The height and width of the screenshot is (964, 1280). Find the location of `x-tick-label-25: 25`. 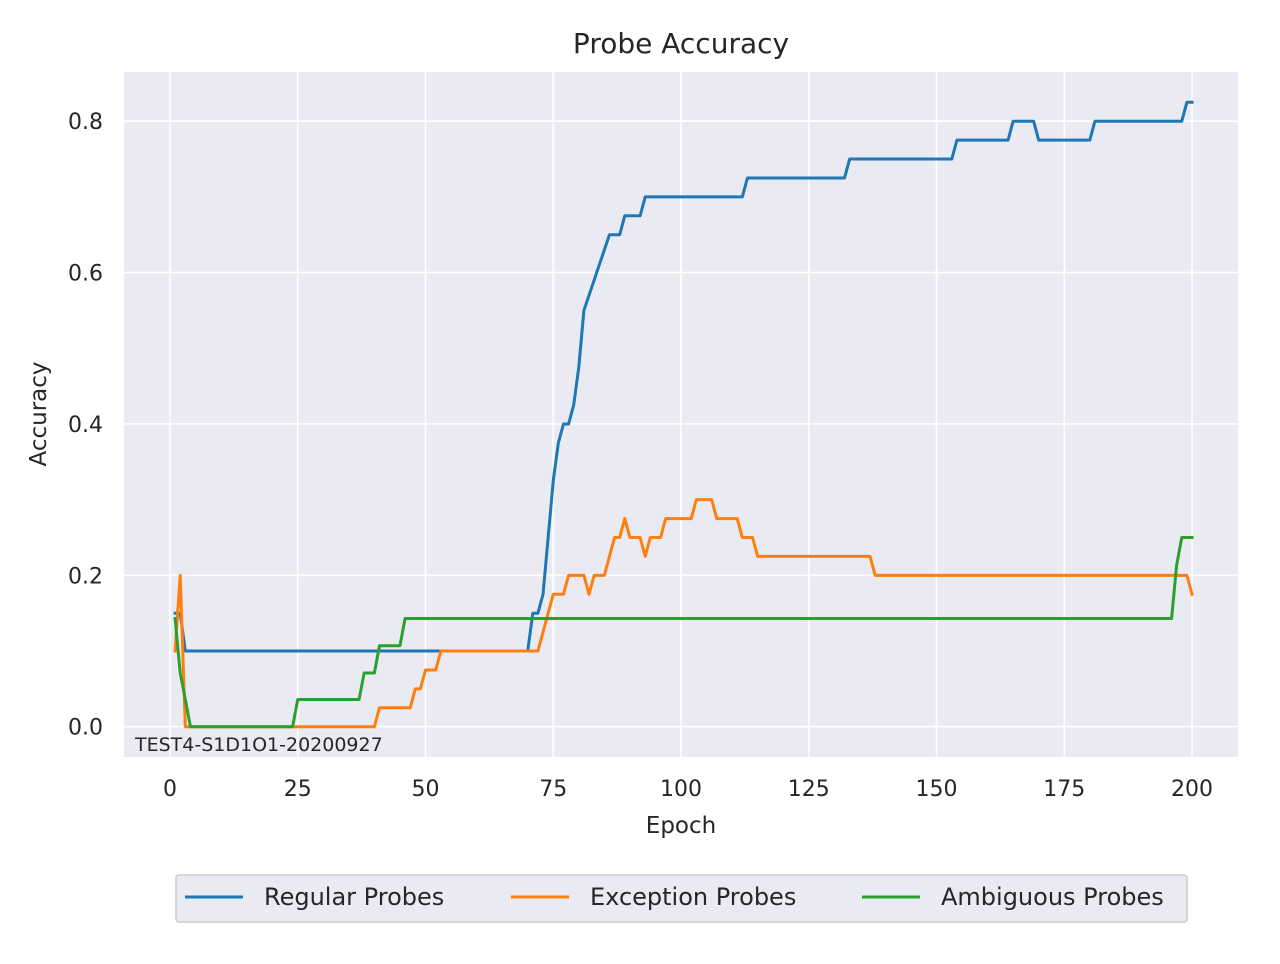

x-tick-label-25: 25 is located at coordinates (298, 789).